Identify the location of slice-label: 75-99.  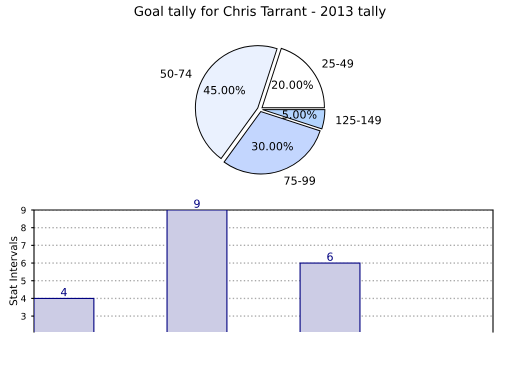
(300, 180).